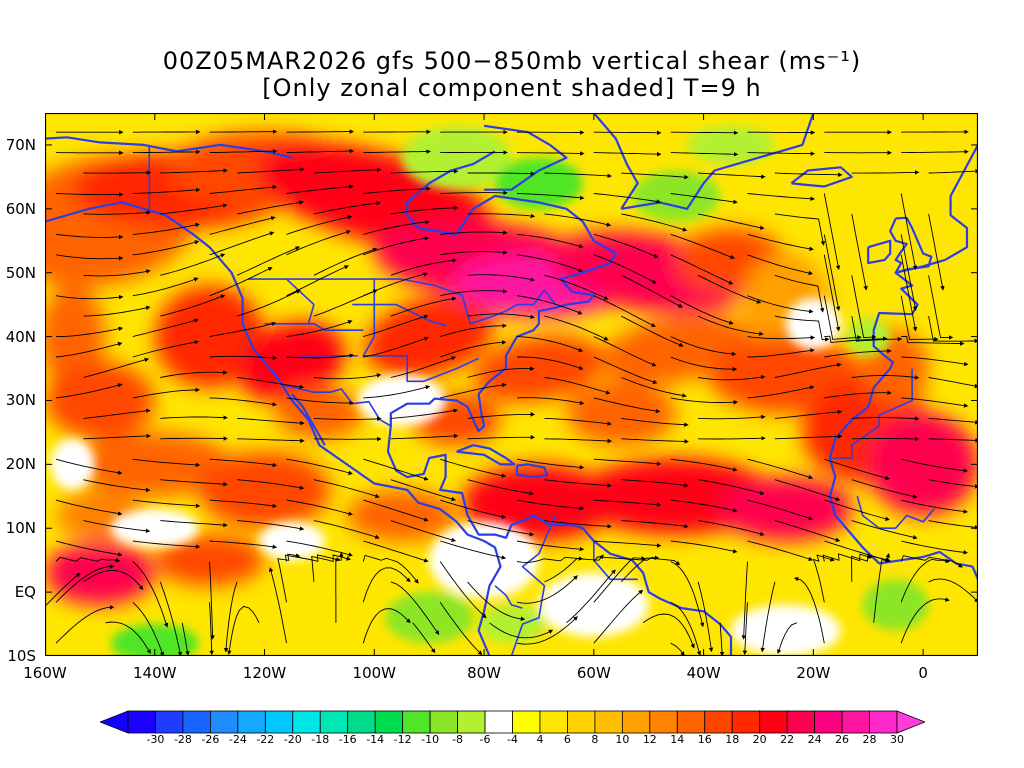 This screenshot has height=768, width=1024. Describe the element at coordinates (237, 739) in the screenshot. I see `colorbar-tick-label: -24` at that location.